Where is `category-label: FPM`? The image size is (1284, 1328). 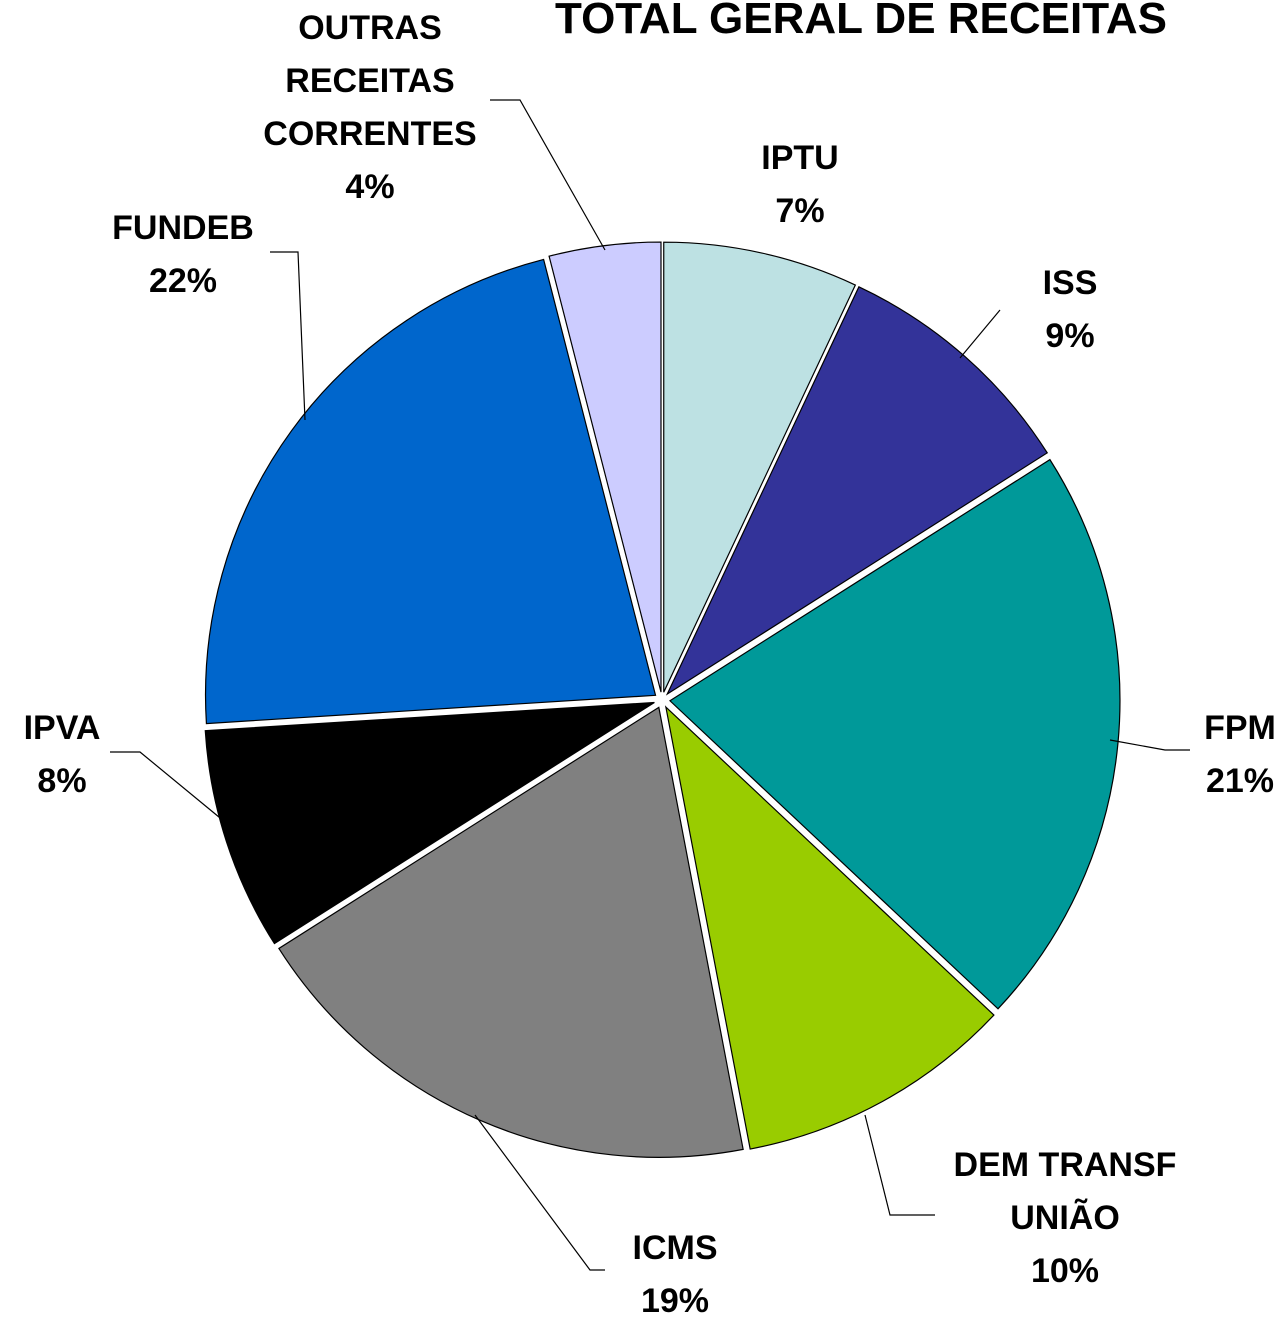 category-label: FPM is located at coordinates (1240, 728).